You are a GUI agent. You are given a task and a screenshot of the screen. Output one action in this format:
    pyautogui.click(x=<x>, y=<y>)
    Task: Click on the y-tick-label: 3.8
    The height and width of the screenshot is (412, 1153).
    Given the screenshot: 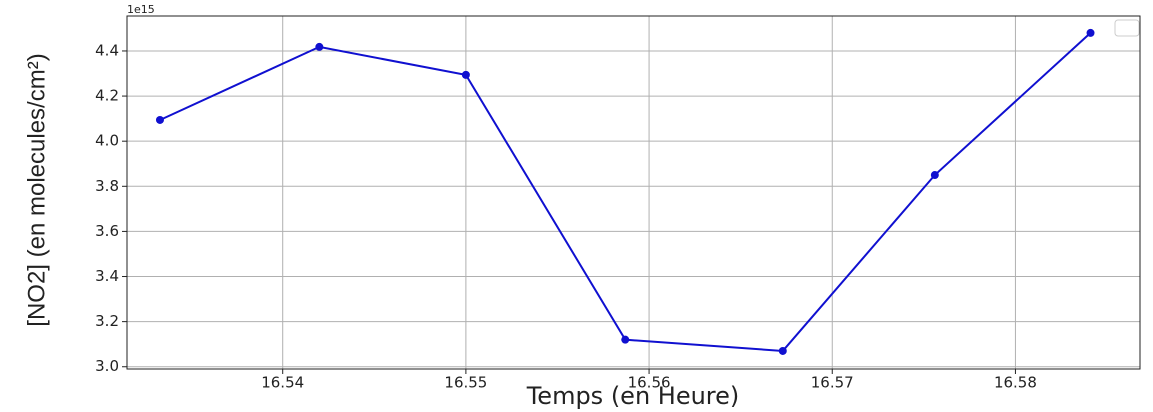 What is the action you would take?
    pyautogui.click(x=107, y=186)
    